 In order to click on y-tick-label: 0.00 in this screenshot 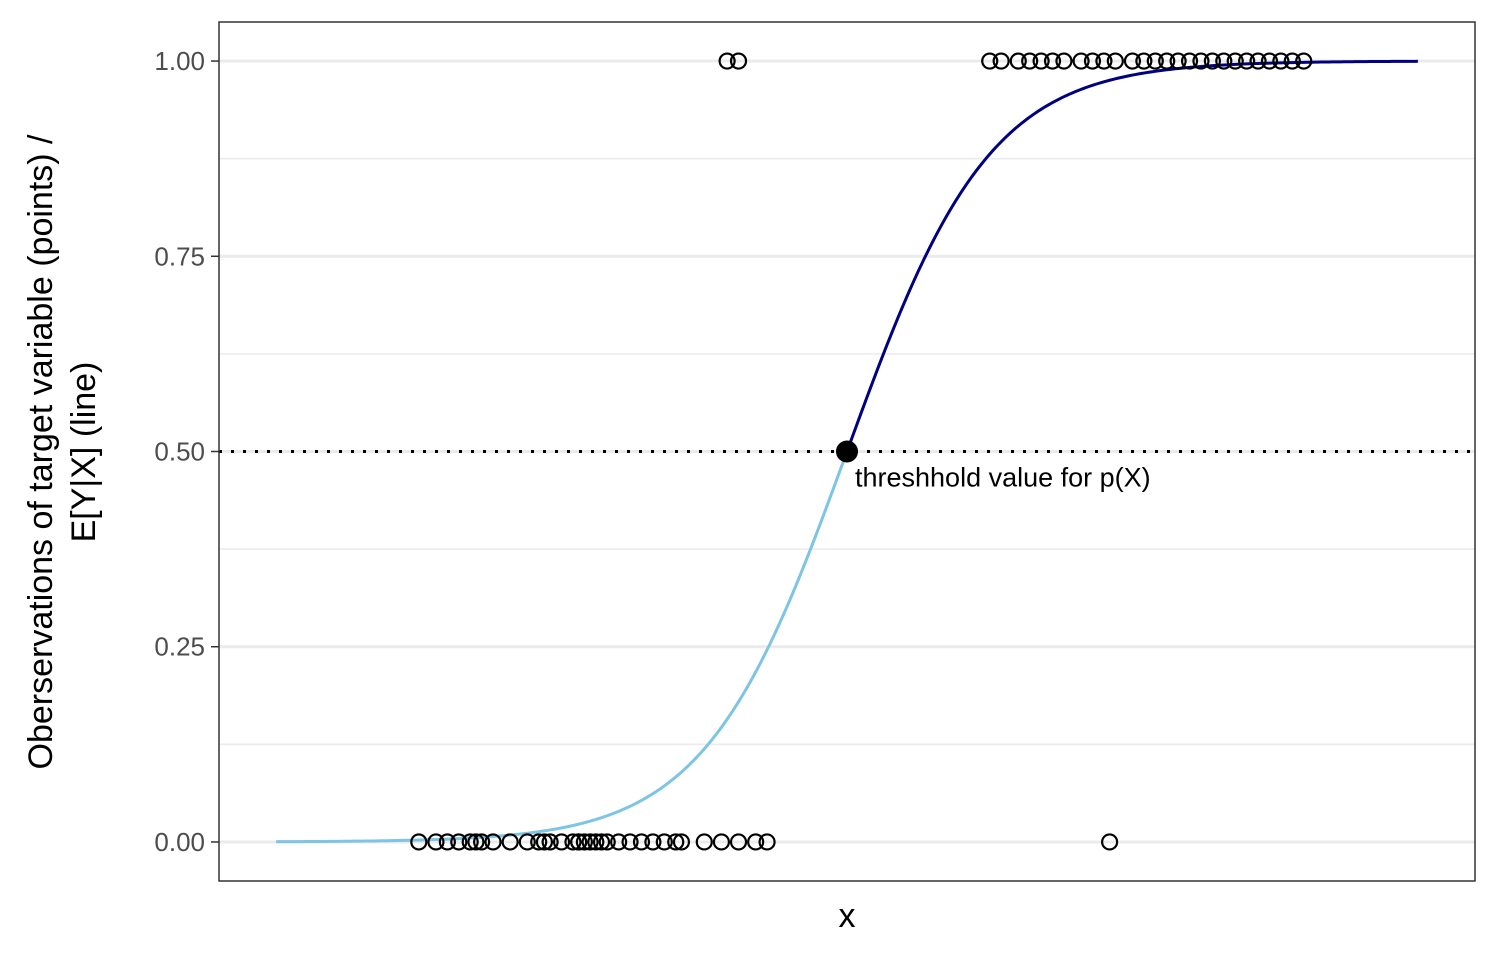, I will do `click(179, 842)`.